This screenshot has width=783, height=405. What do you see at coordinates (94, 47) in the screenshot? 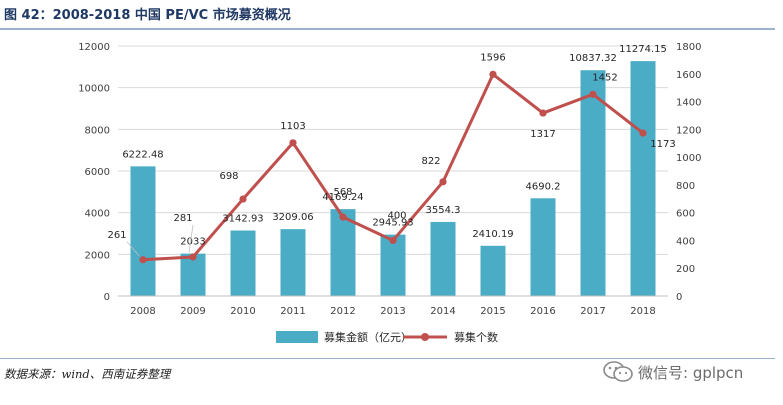
I see `left-tick-label: 12000` at bounding box center [94, 47].